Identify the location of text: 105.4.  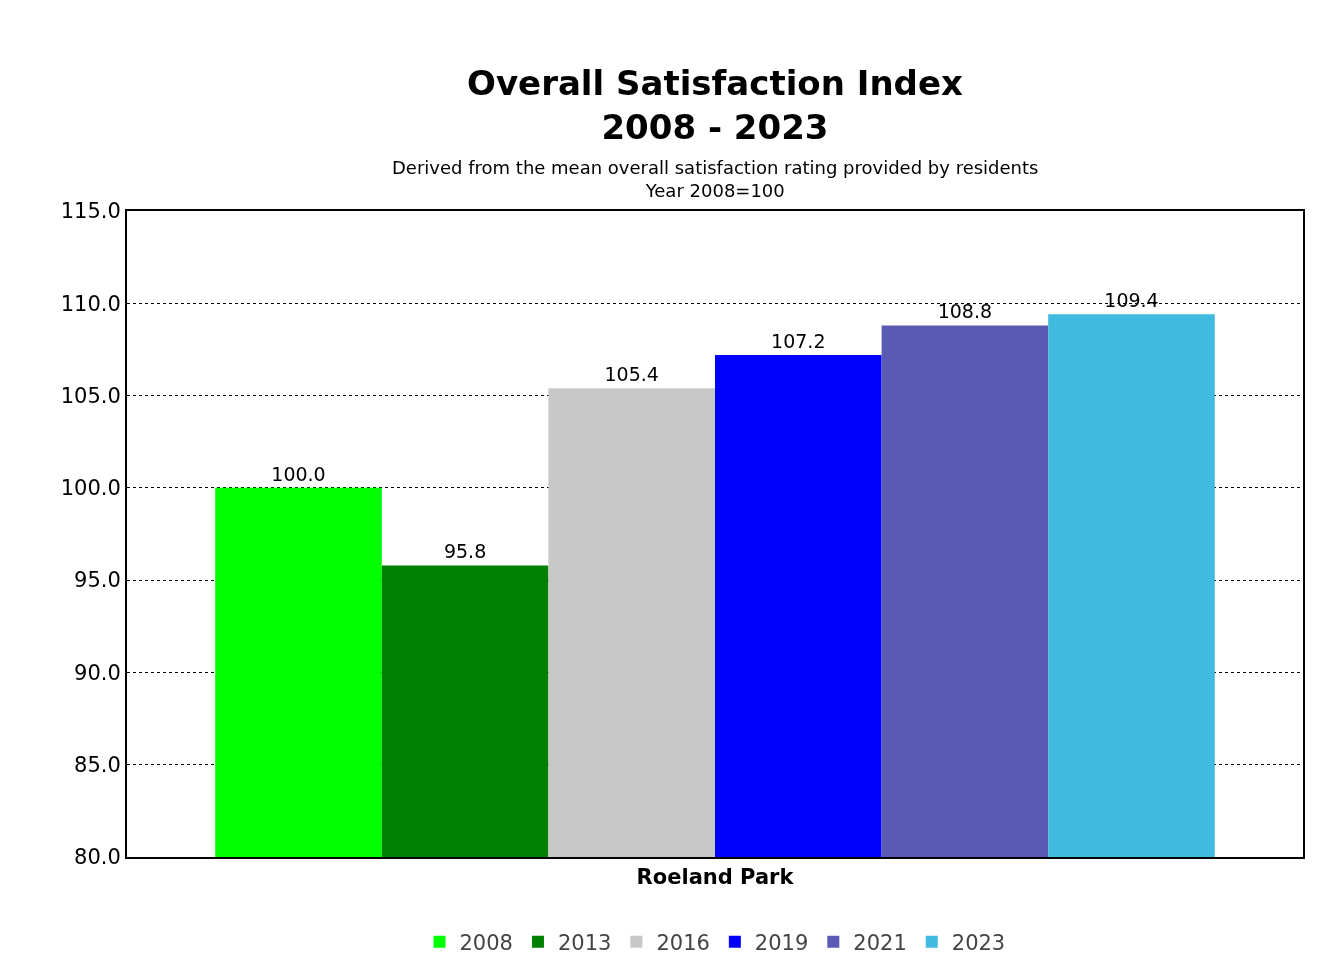
(631, 374).